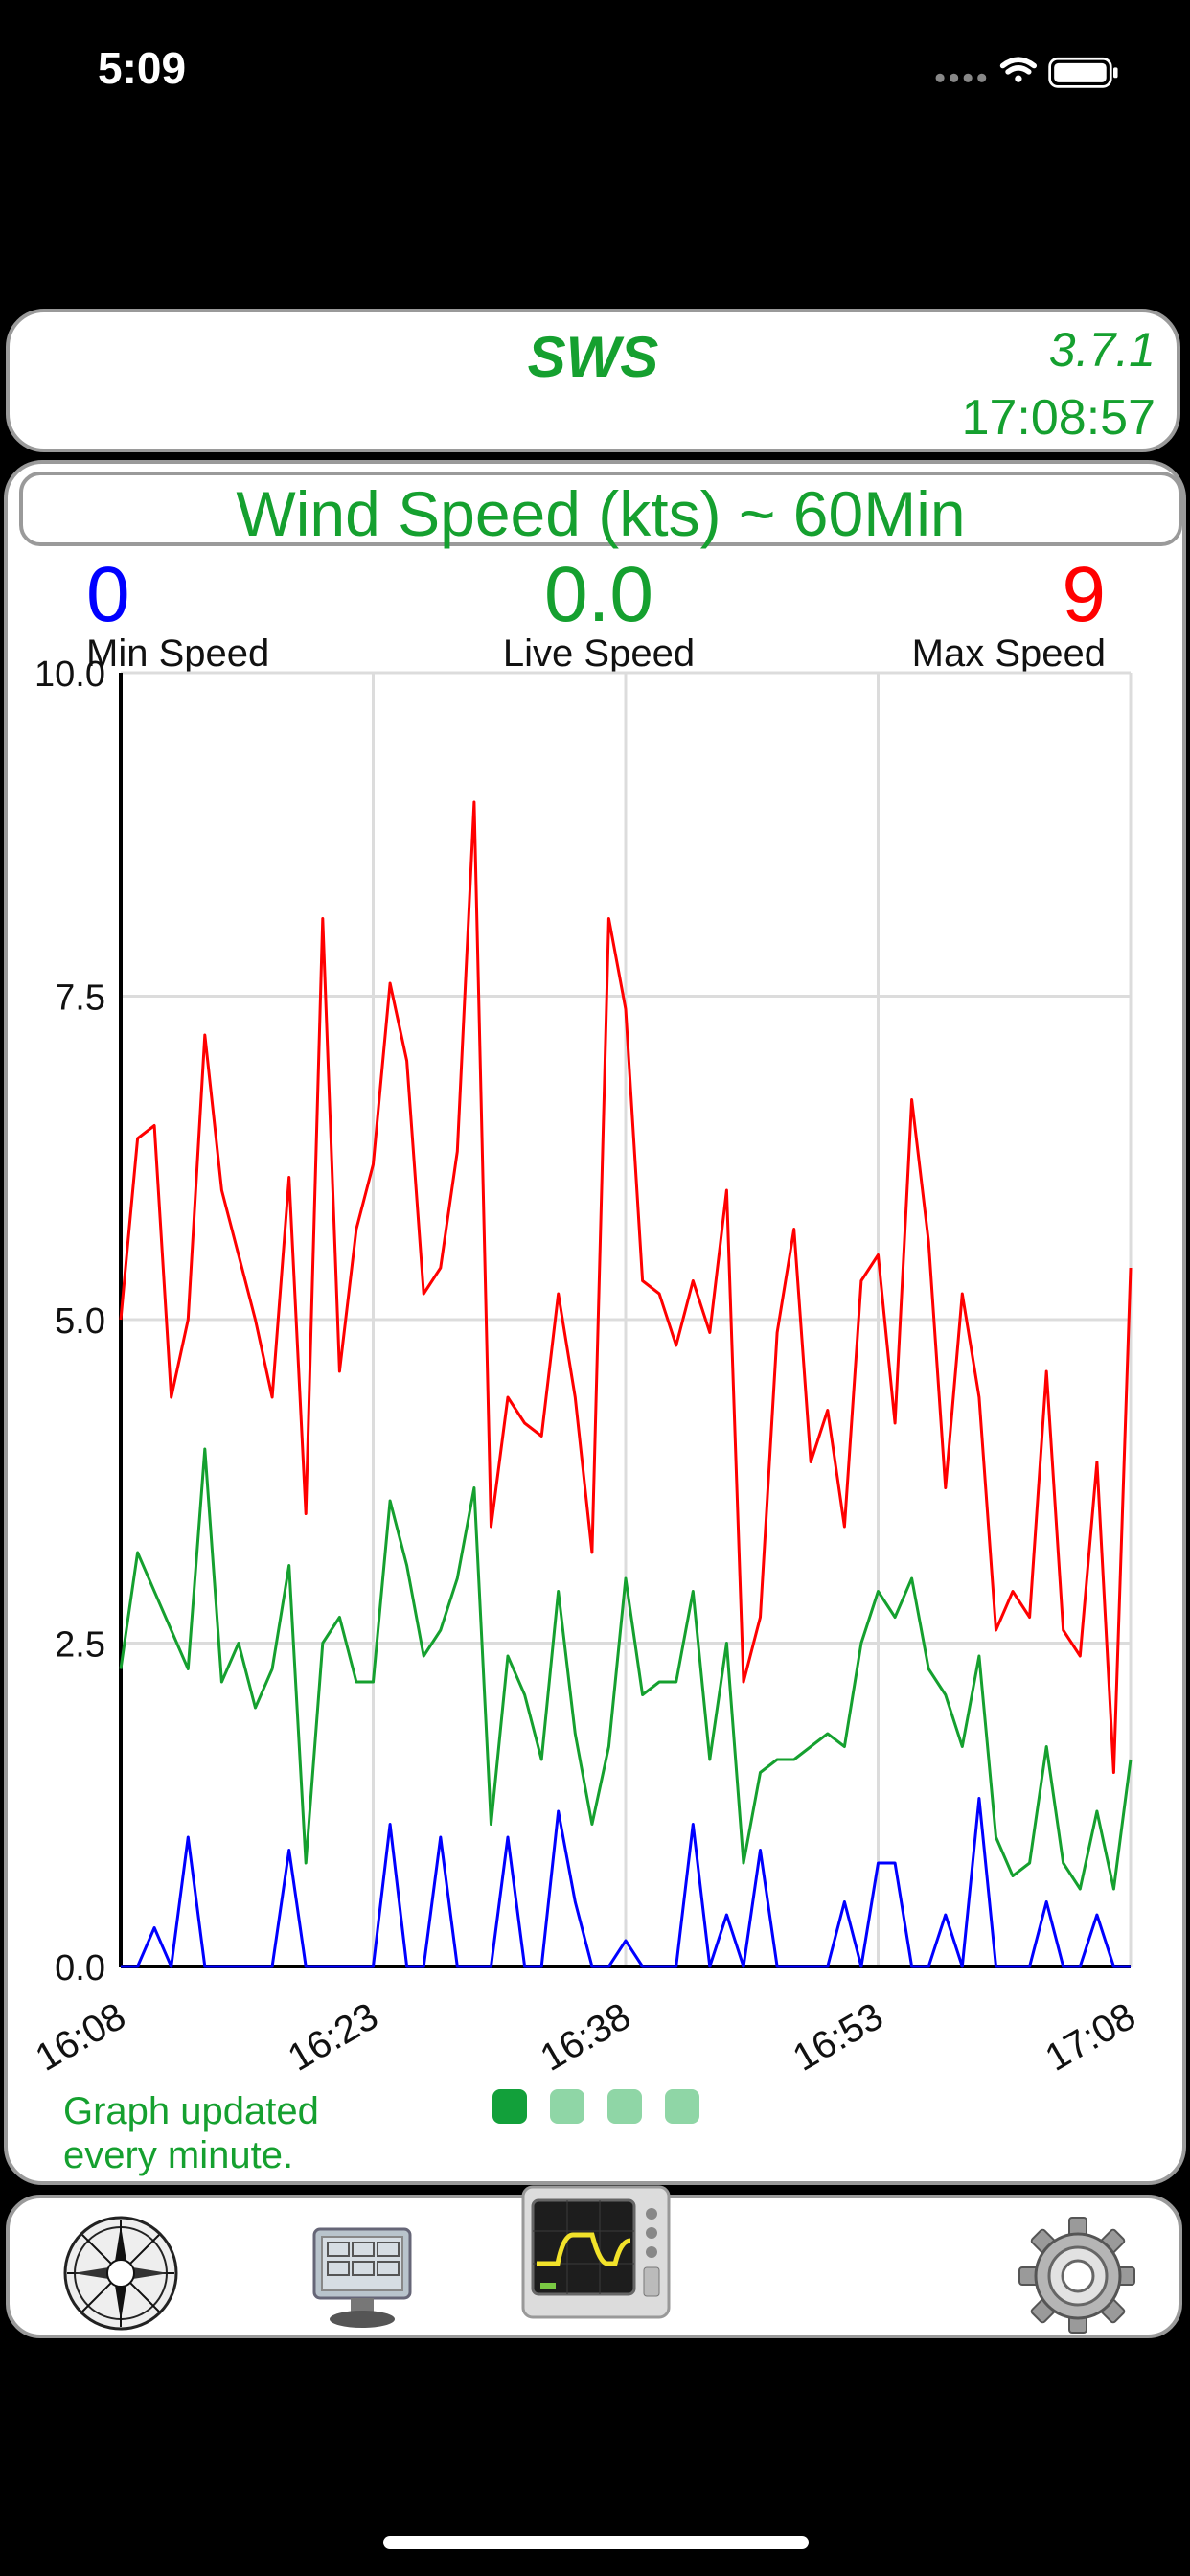 The image size is (1190, 2576). Describe the element at coordinates (333, 2037) in the screenshot. I see `x-tick-label: 16:23` at that location.